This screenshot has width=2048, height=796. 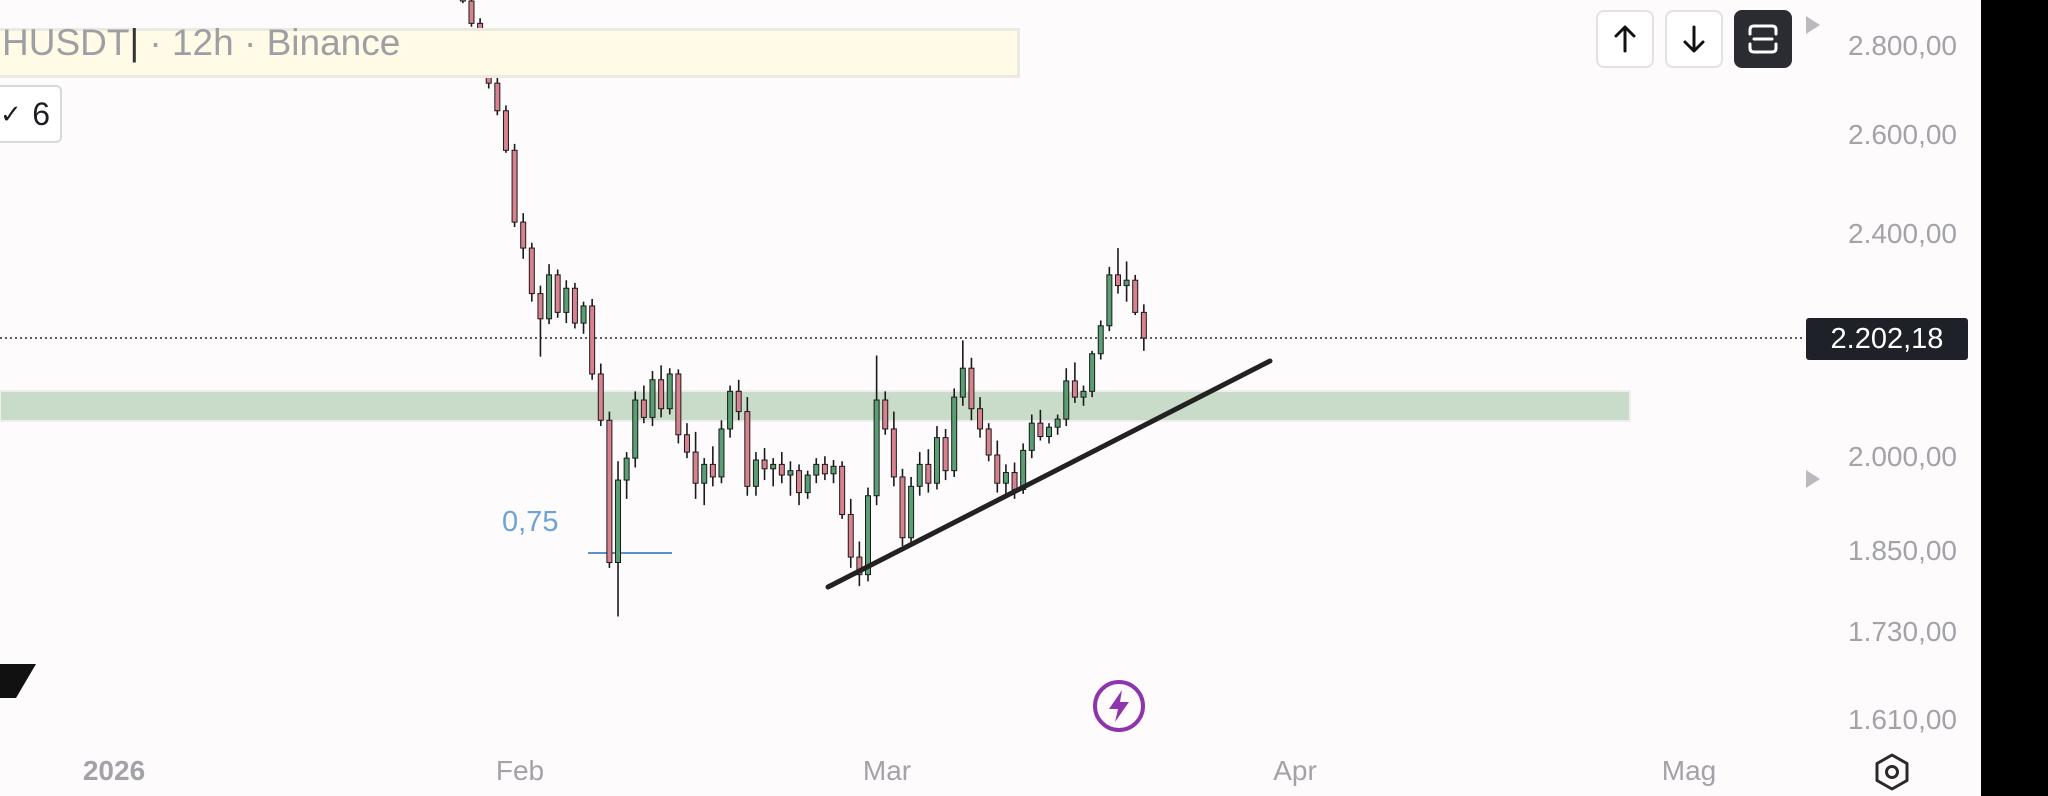 What do you see at coordinates (1049, 474) in the screenshot?
I see `trendline` at bounding box center [1049, 474].